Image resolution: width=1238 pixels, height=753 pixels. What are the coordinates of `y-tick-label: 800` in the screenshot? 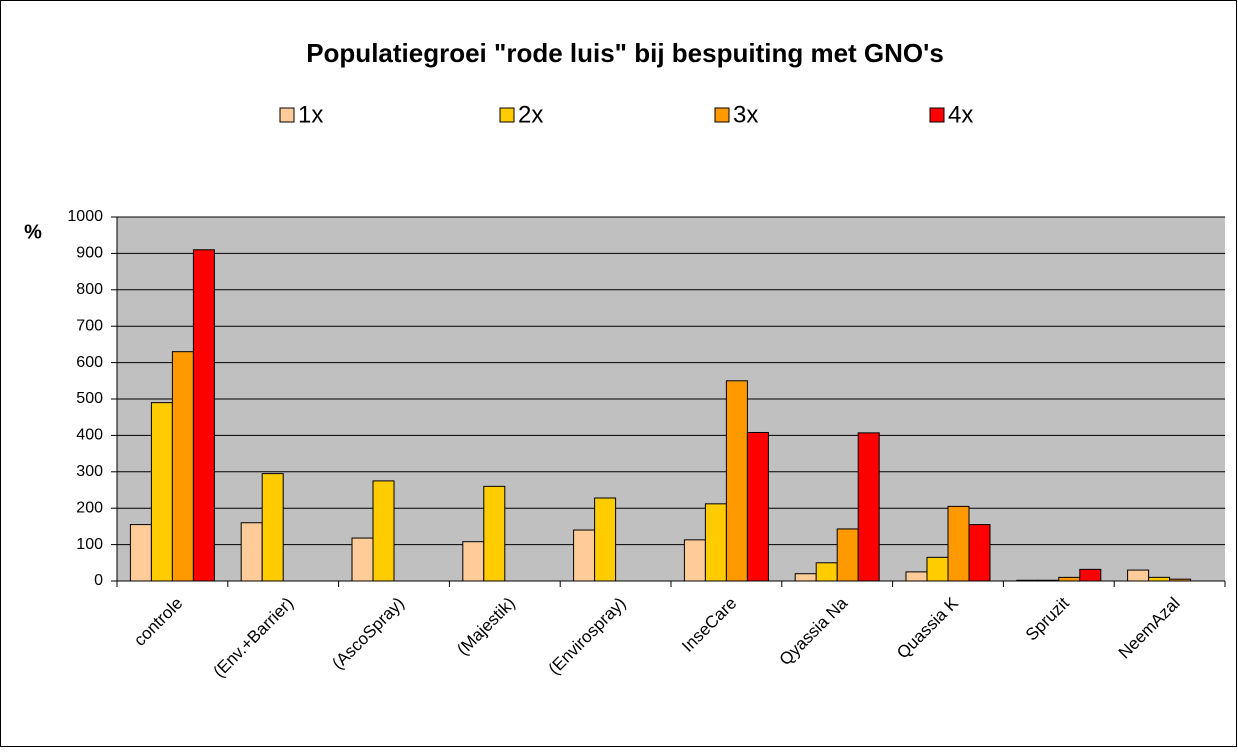 It's located at (89, 289).